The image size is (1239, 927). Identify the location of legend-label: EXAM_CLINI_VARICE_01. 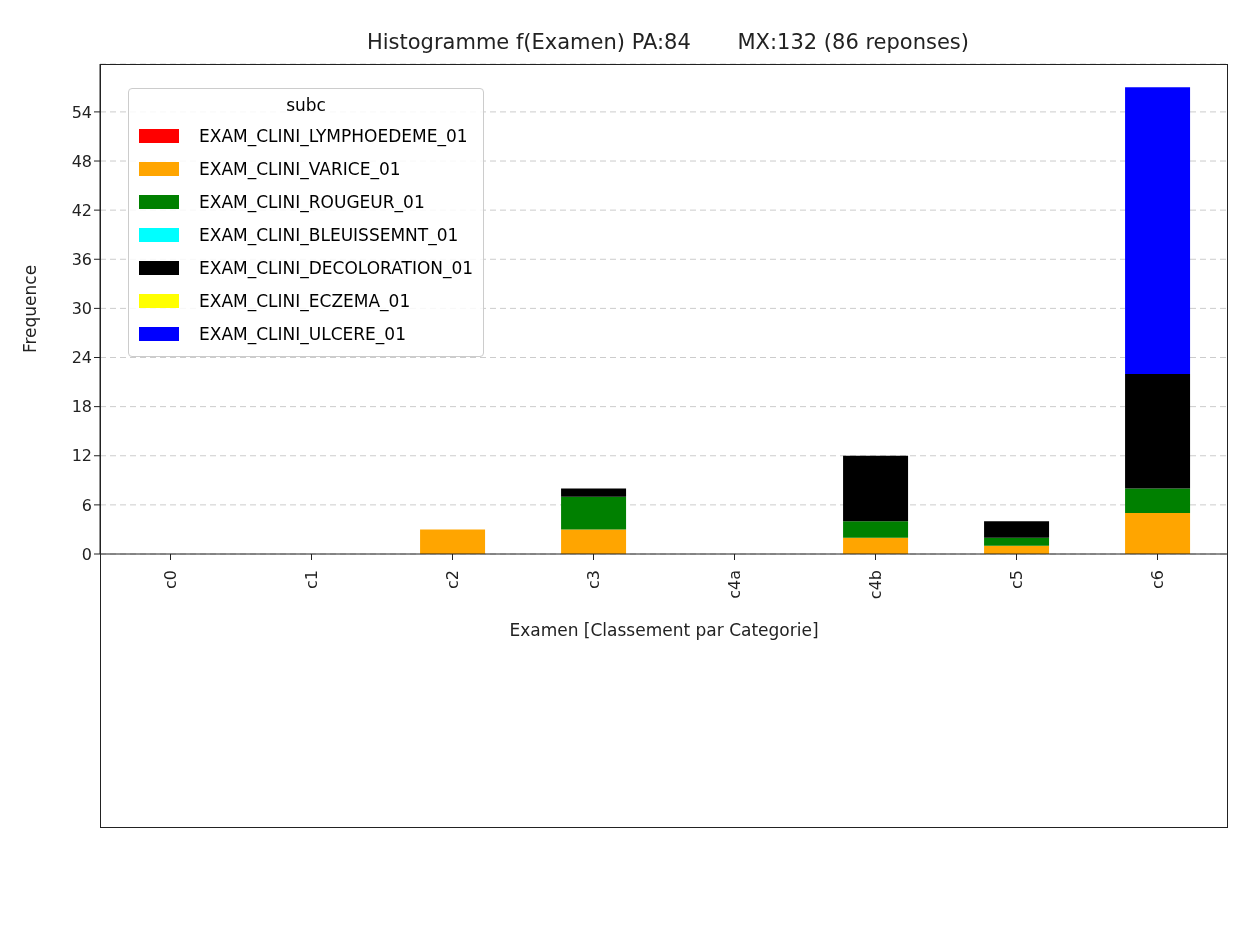
(300, 168).